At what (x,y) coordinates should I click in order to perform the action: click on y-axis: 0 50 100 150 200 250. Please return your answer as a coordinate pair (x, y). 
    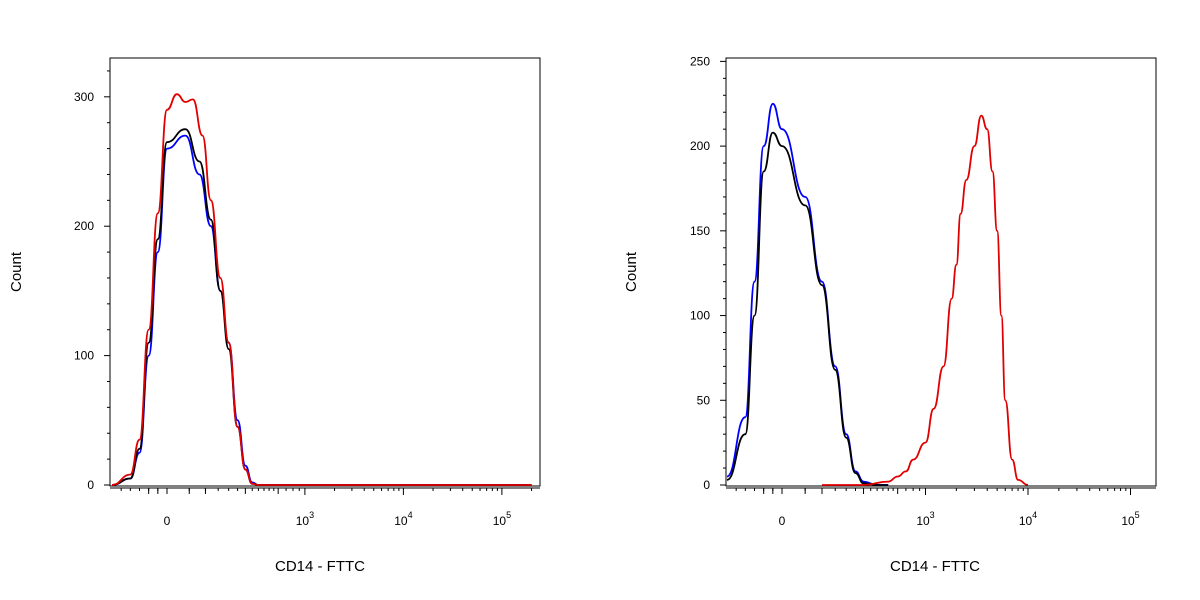
    Looking at the image, I should click on (708, 273).